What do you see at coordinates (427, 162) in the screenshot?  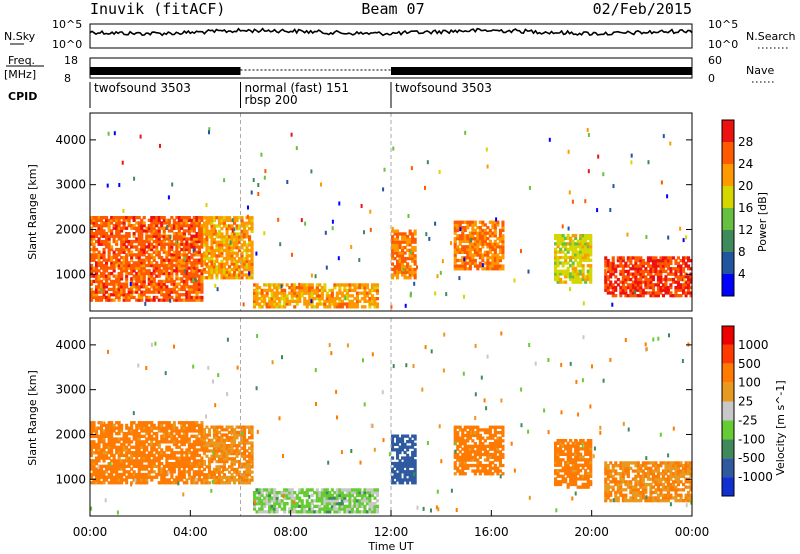 I see `data-speck` at bounding box center [427, 162].